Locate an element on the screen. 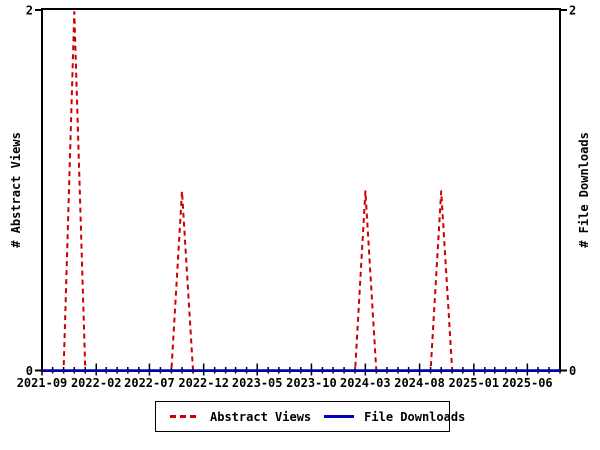  x-tick-label: 2023-05 is located at coordinates (257, 383).